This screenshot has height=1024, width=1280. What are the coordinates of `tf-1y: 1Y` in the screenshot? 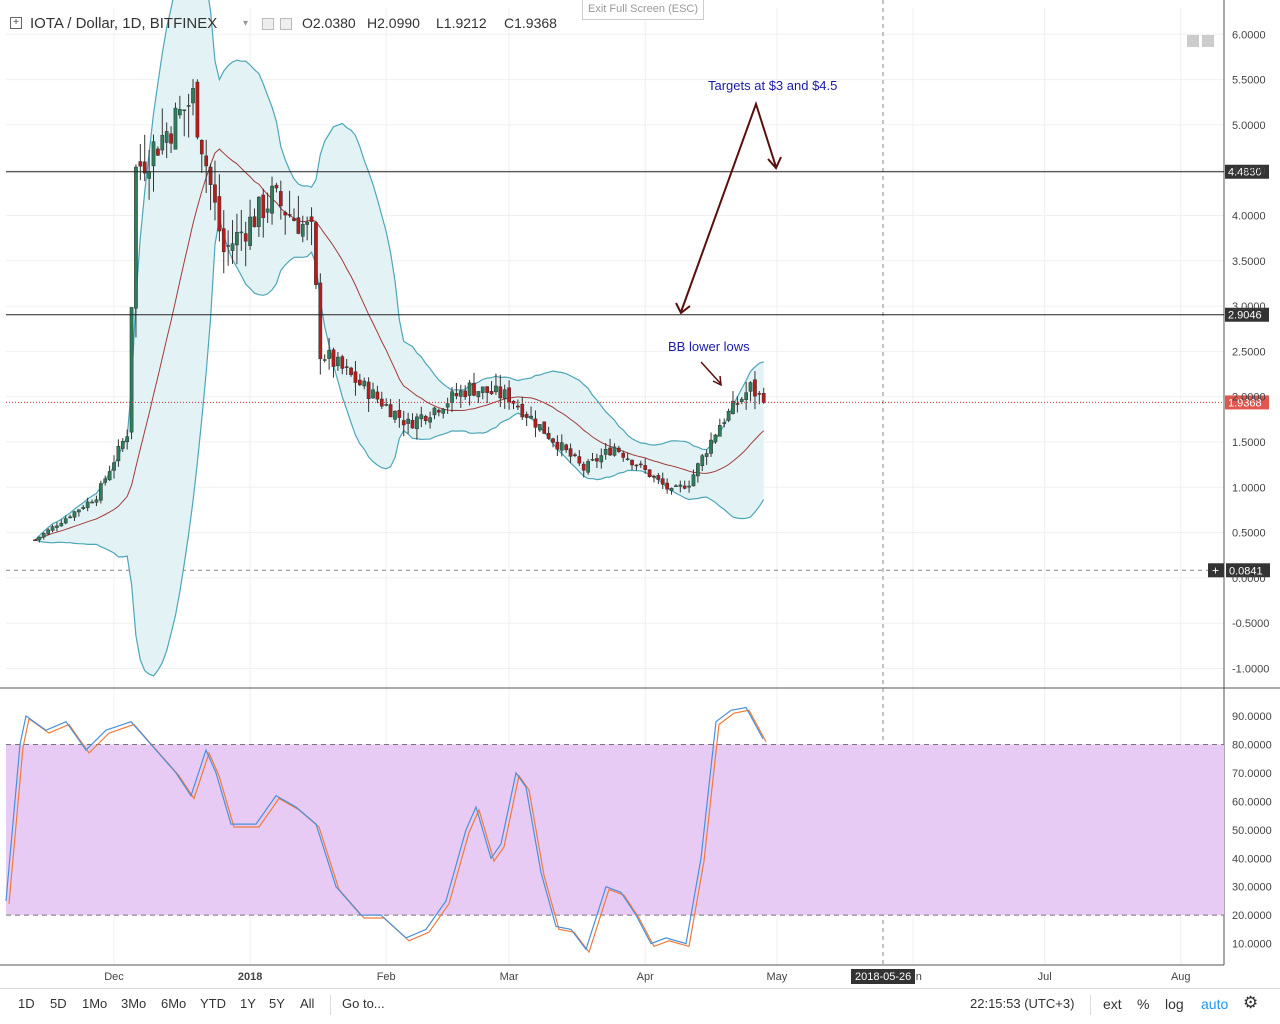 It's located at (248, 1003).